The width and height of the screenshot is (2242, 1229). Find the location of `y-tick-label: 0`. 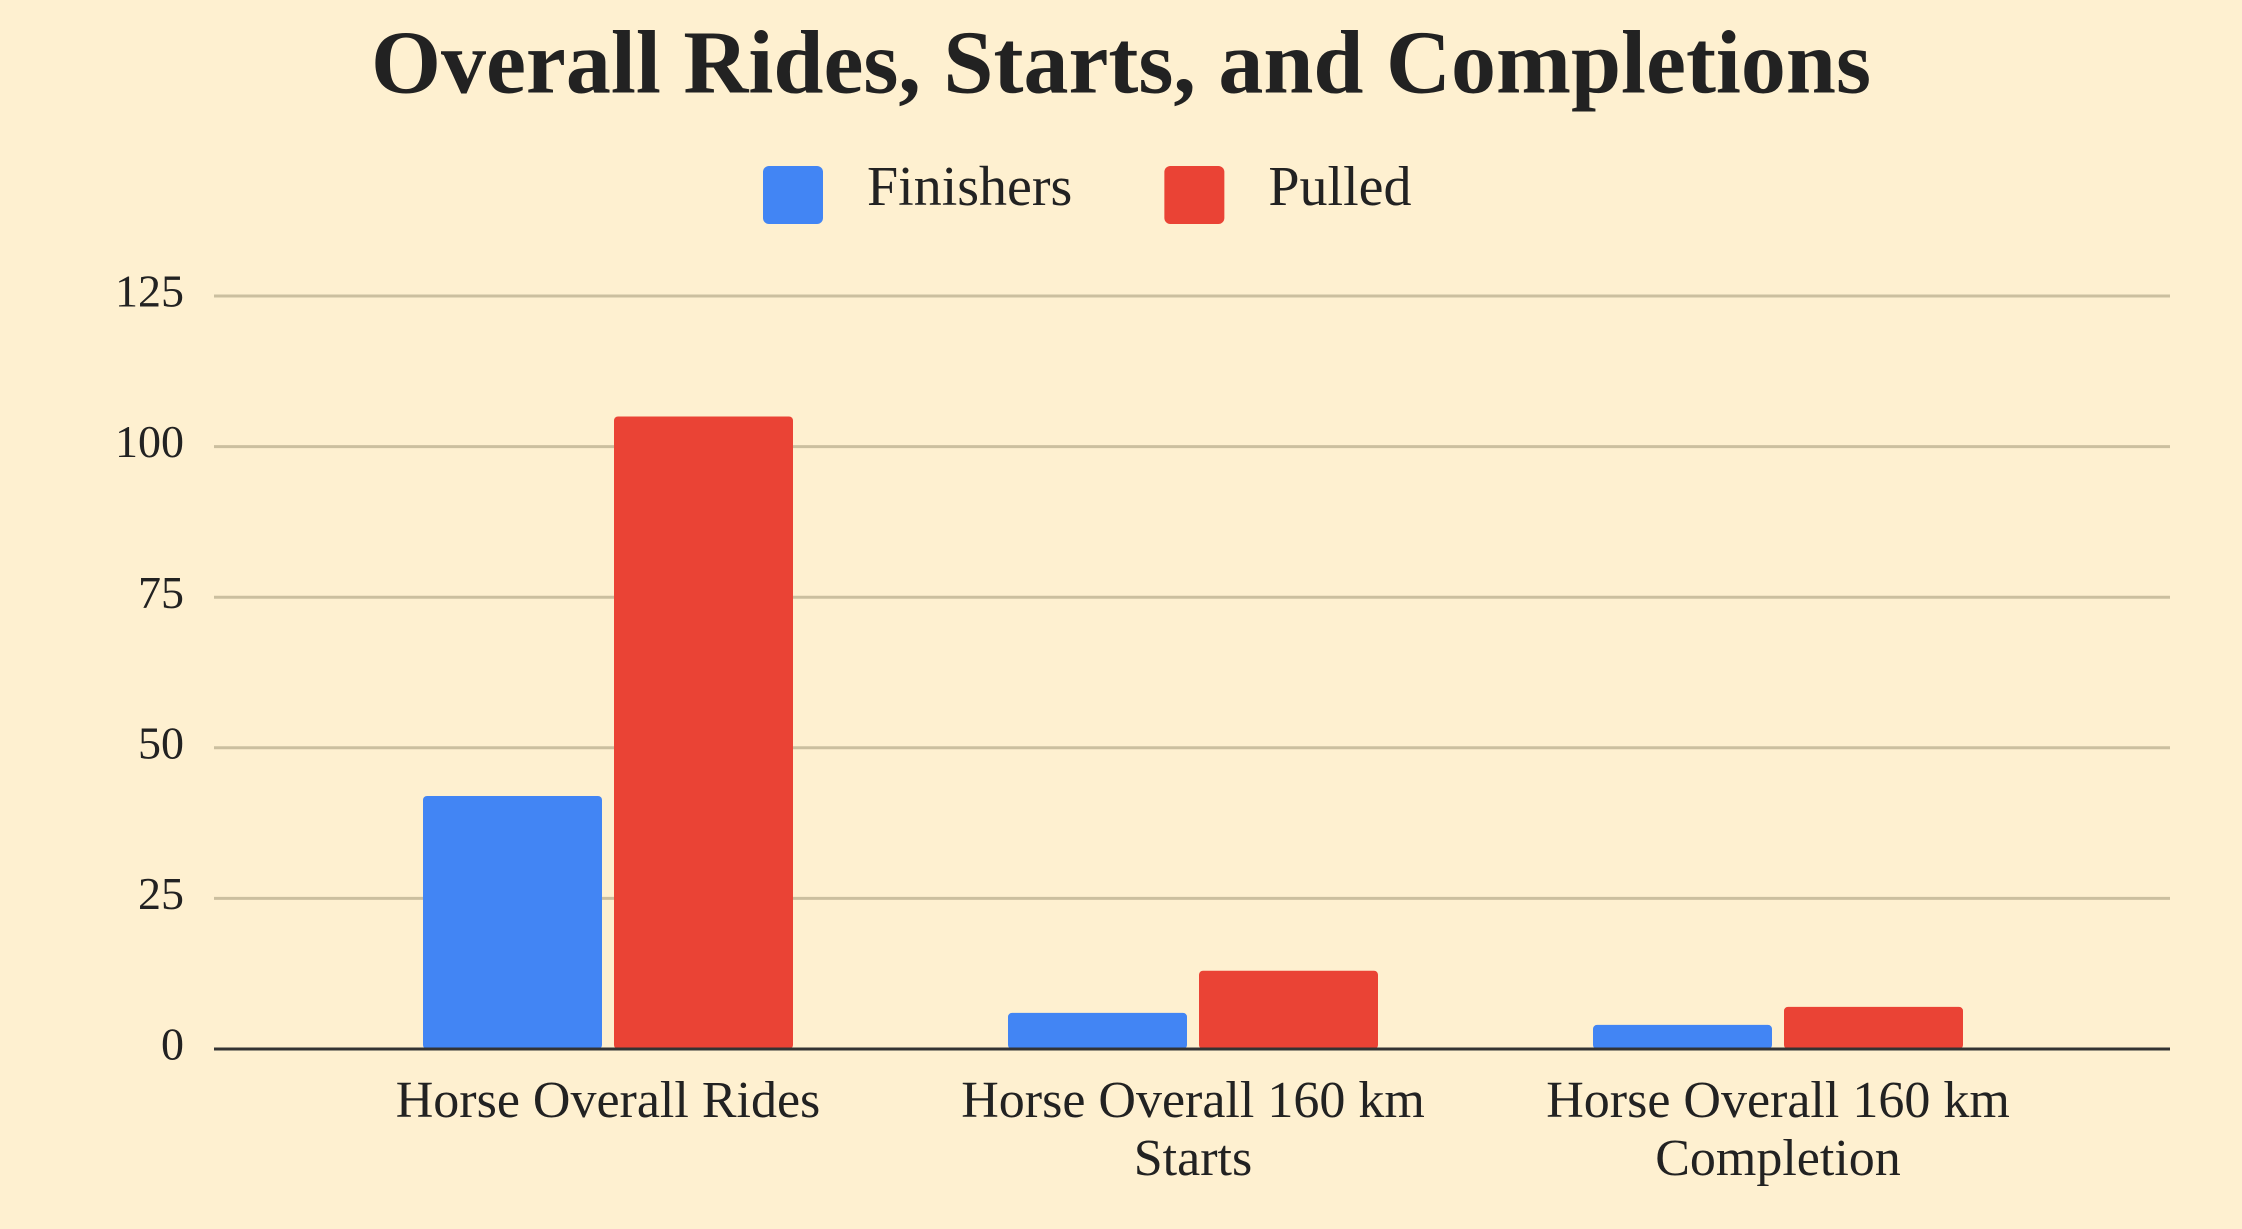

y-tick-label: 0 is located at coordinates (172, 1044).